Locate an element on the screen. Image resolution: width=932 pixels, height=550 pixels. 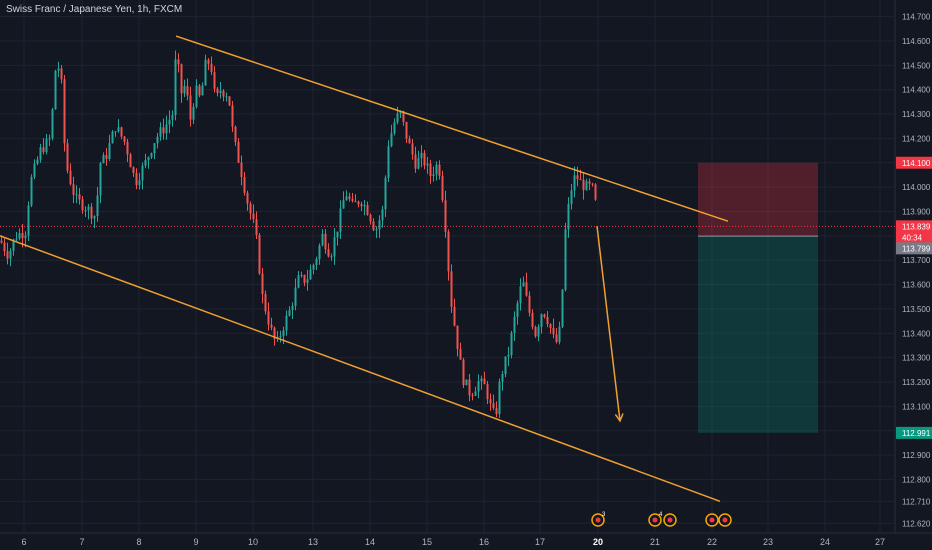
symbol-title: Swiss Franc / Japanese Yen, 1h, FXCM is located at coordinates (94, 9).